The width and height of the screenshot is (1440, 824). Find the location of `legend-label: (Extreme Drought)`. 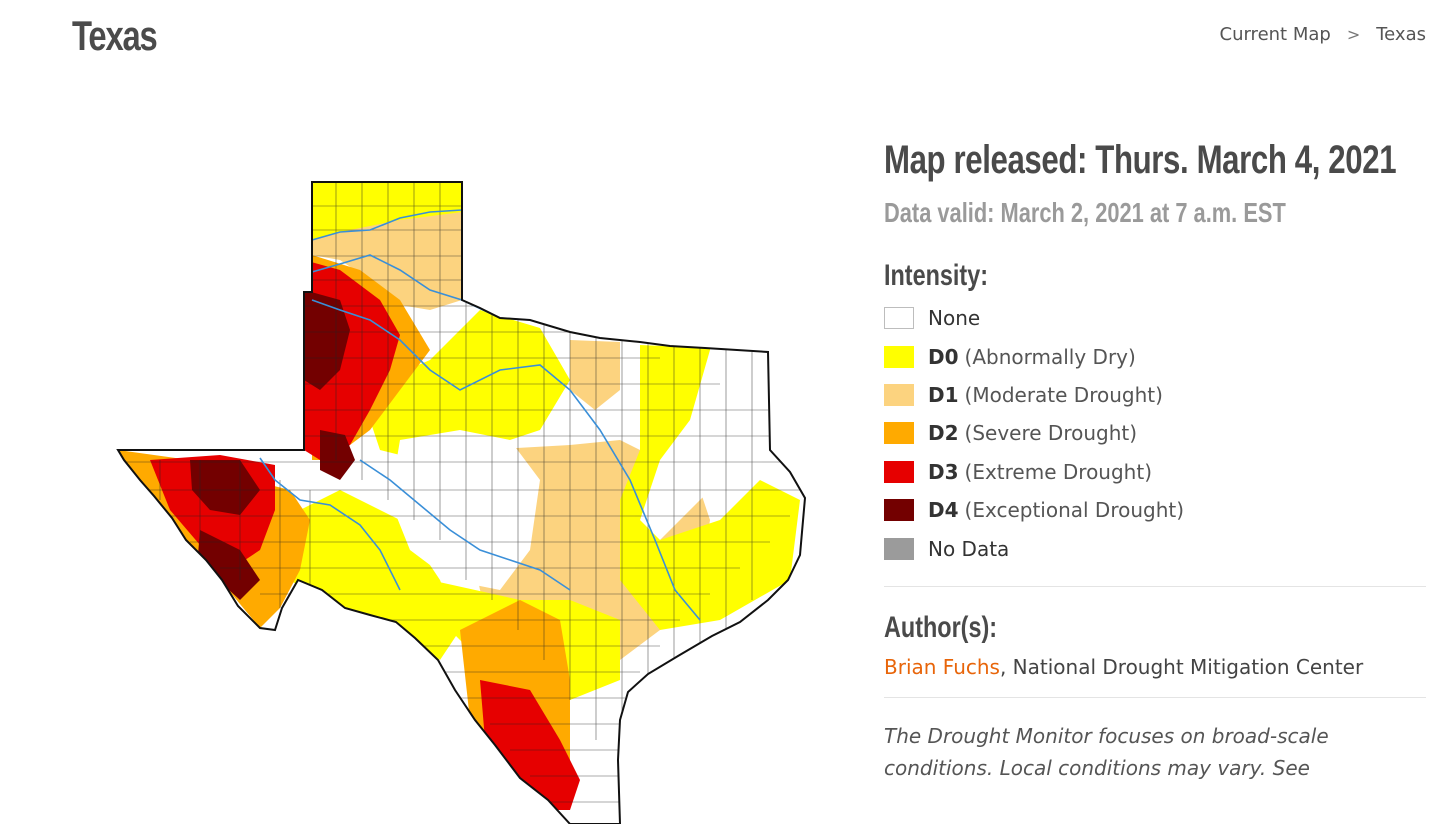

legend-label: (Extreme Drought) is located at coordinates (1058, 471).